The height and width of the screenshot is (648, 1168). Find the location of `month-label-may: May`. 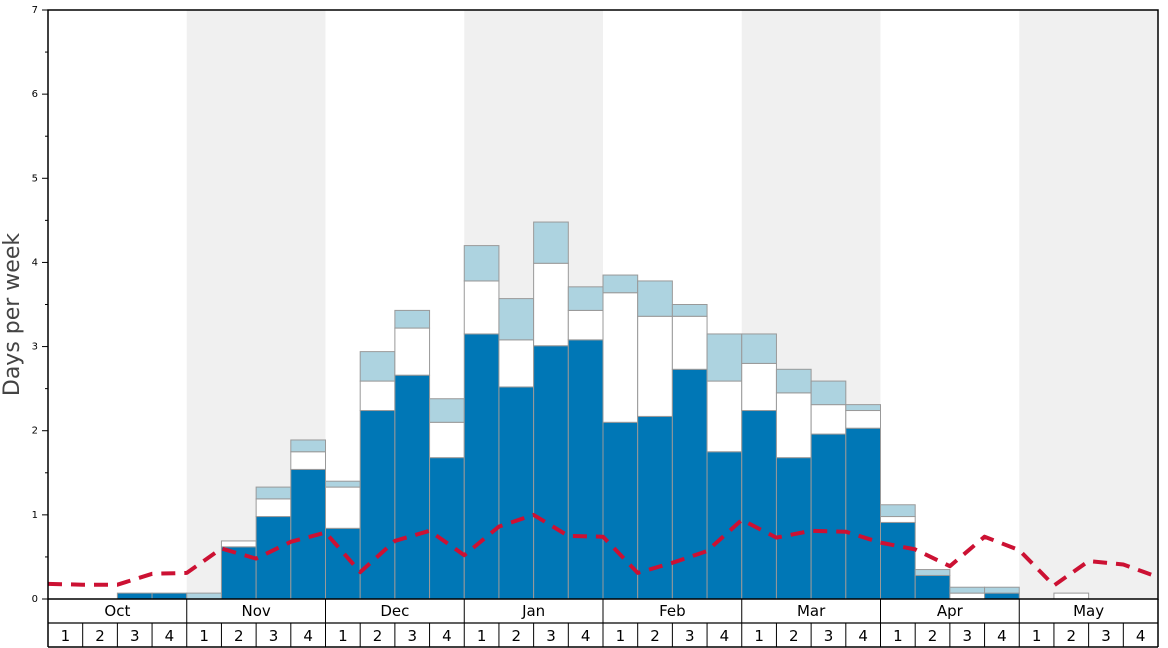

month-label-may: May is located at coordinates (1088, 611).